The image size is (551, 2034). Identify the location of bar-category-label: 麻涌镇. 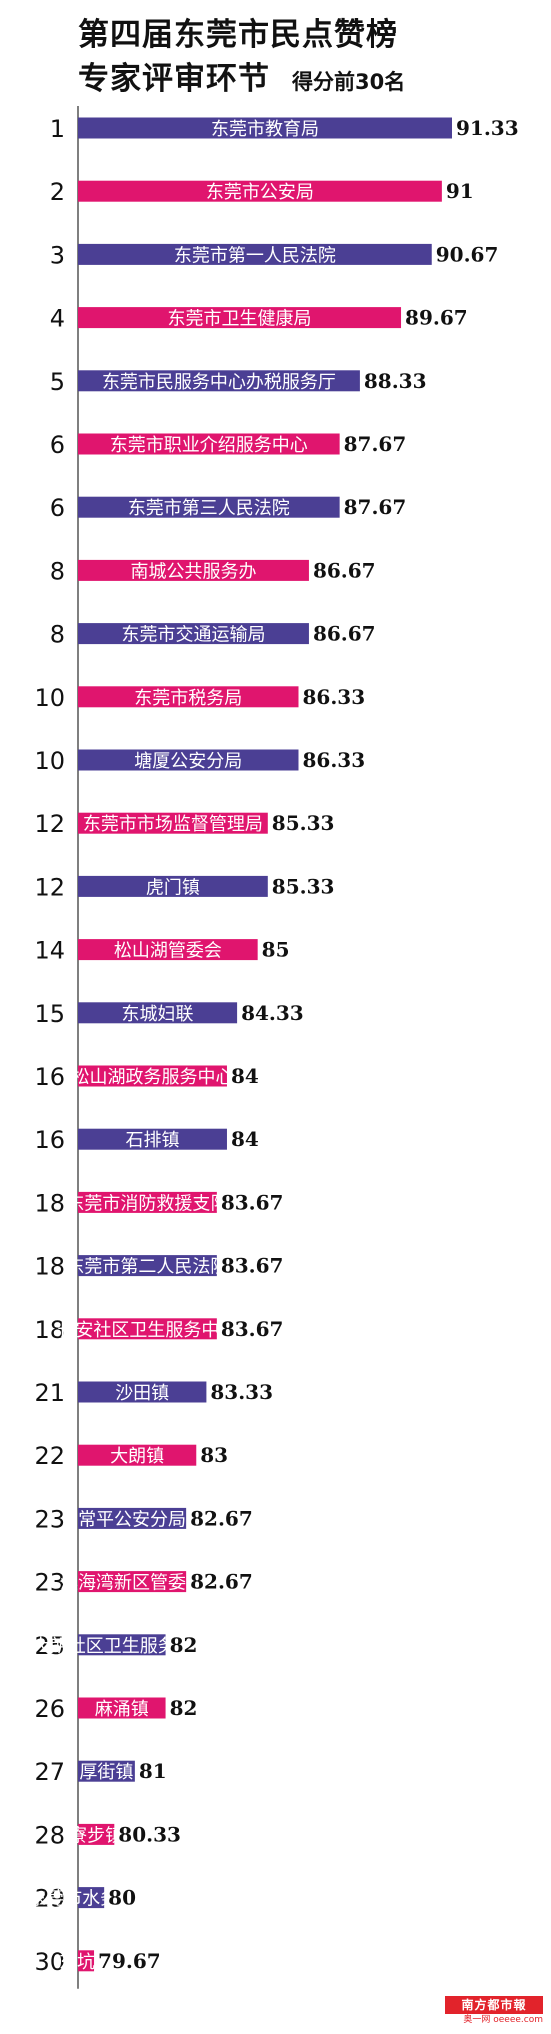
(122, 1709).